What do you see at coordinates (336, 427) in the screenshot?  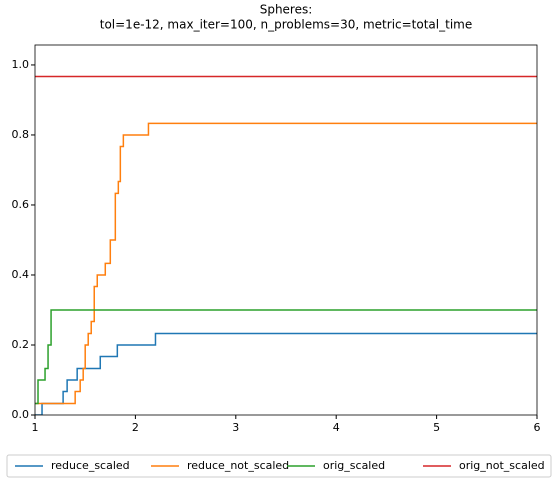 I see `x-tick-label: 4` at bounding box center [336, 427].